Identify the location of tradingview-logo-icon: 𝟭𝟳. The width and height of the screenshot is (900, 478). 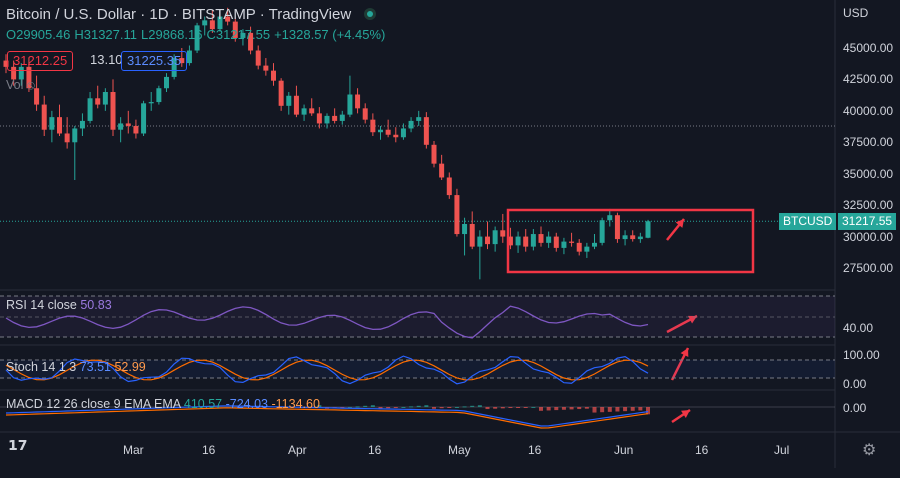
(18, 445).